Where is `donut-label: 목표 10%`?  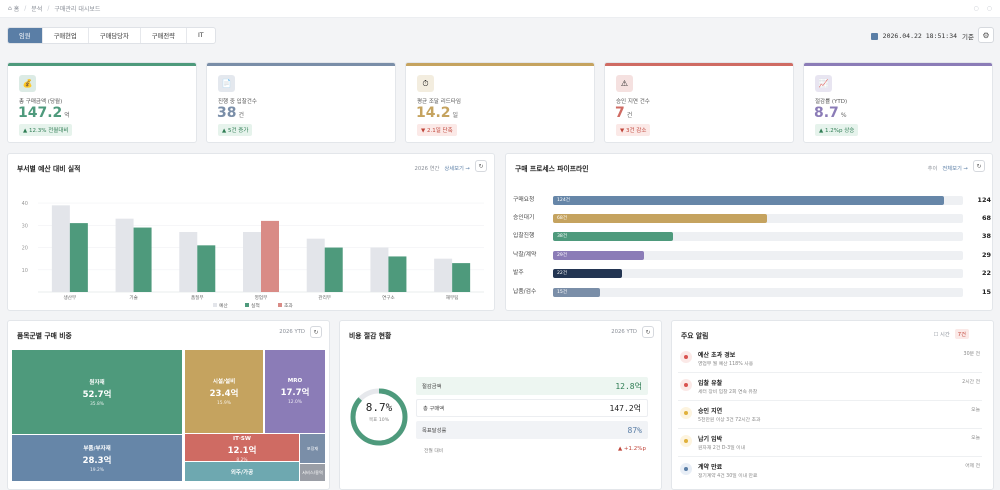
donut-label: 목표 10% is located at coordinates (379, 420).